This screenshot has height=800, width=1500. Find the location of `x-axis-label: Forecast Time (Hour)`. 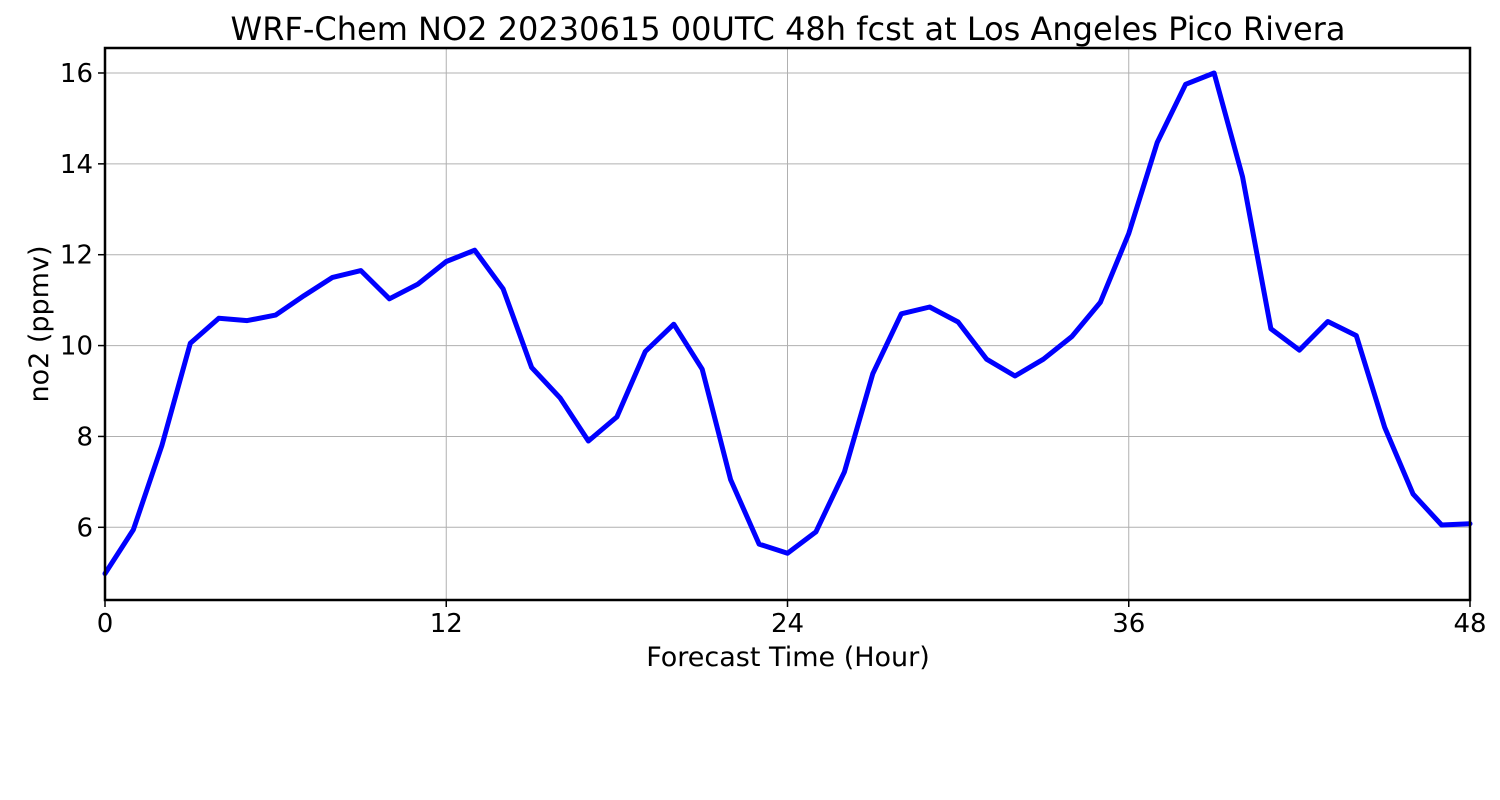

x-axis-label: Forecast Time (Hour) is located at coordinates (788, 657).